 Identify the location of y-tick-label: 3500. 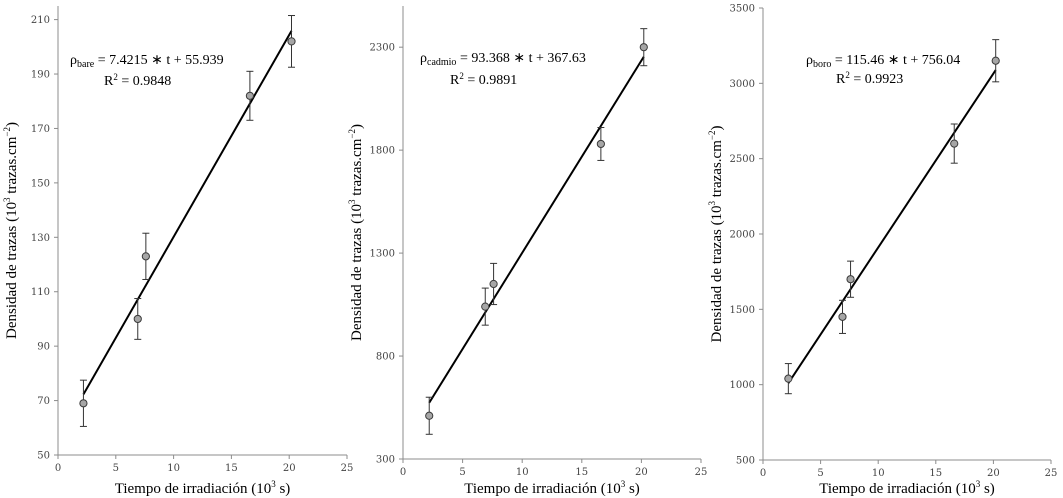
(742, 9).